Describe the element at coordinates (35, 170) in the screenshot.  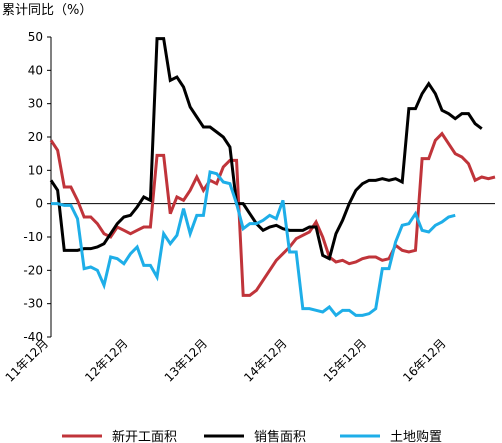
I see `y-tick-label: 10` at that location.